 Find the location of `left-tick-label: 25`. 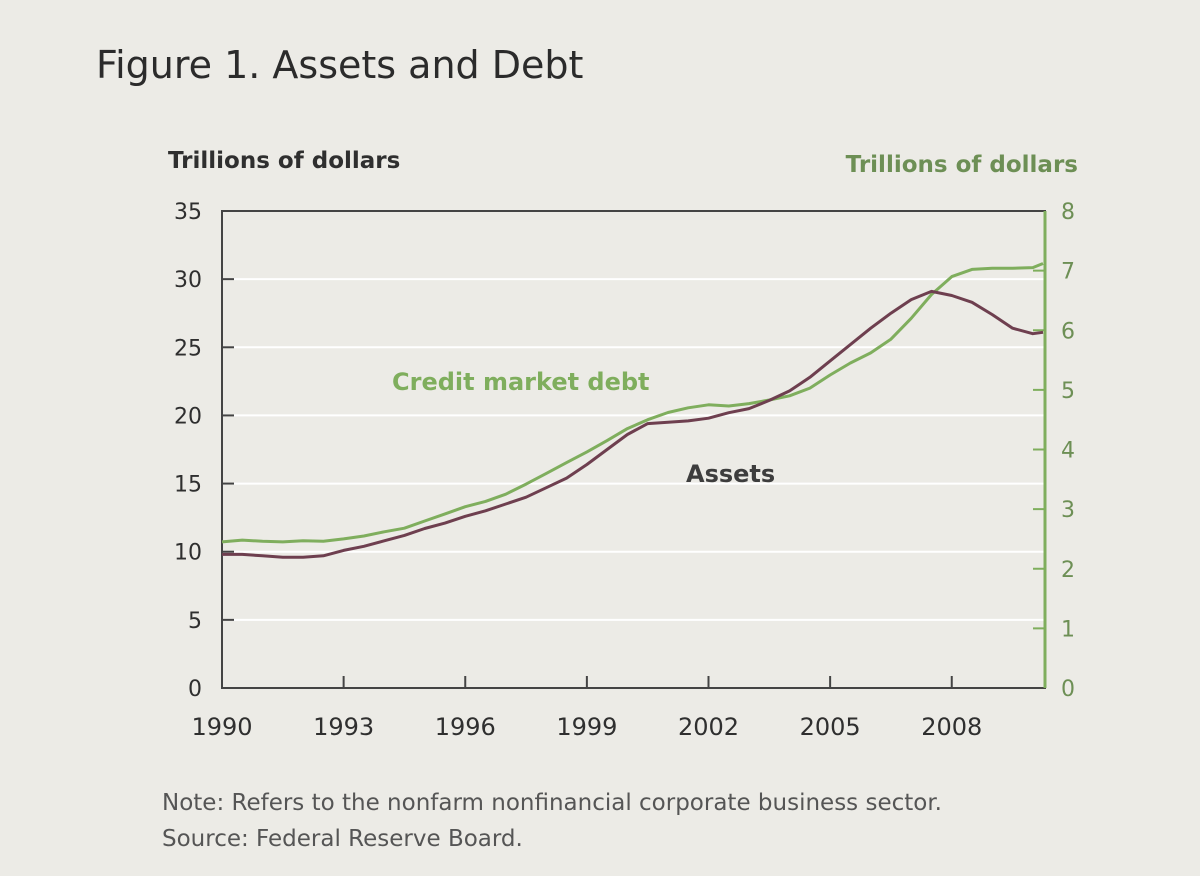

left-tick-label: 25 is located at coordinates (188, 348).